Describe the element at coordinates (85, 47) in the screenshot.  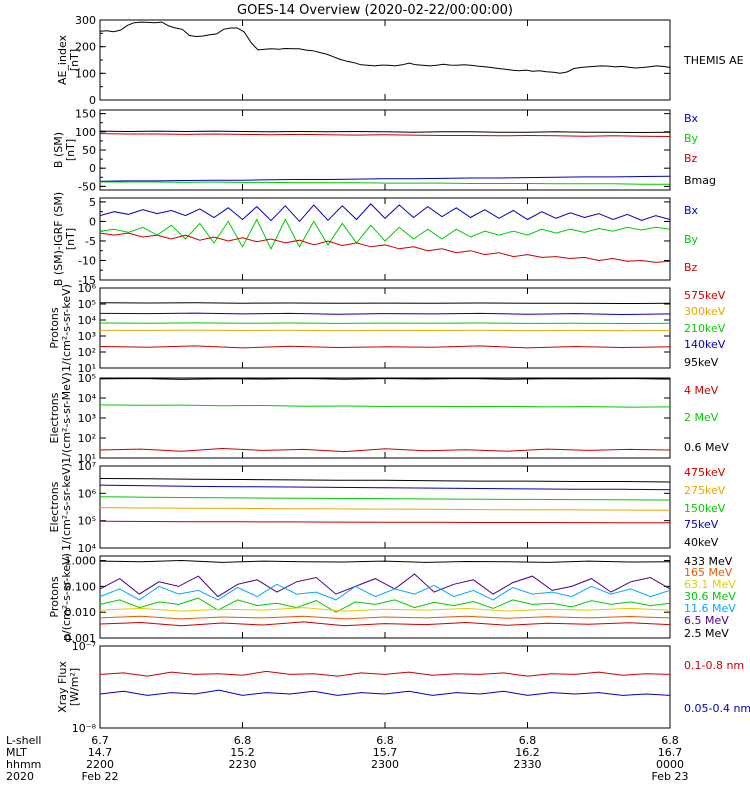
I see `y-tick-label: 200` at that location.